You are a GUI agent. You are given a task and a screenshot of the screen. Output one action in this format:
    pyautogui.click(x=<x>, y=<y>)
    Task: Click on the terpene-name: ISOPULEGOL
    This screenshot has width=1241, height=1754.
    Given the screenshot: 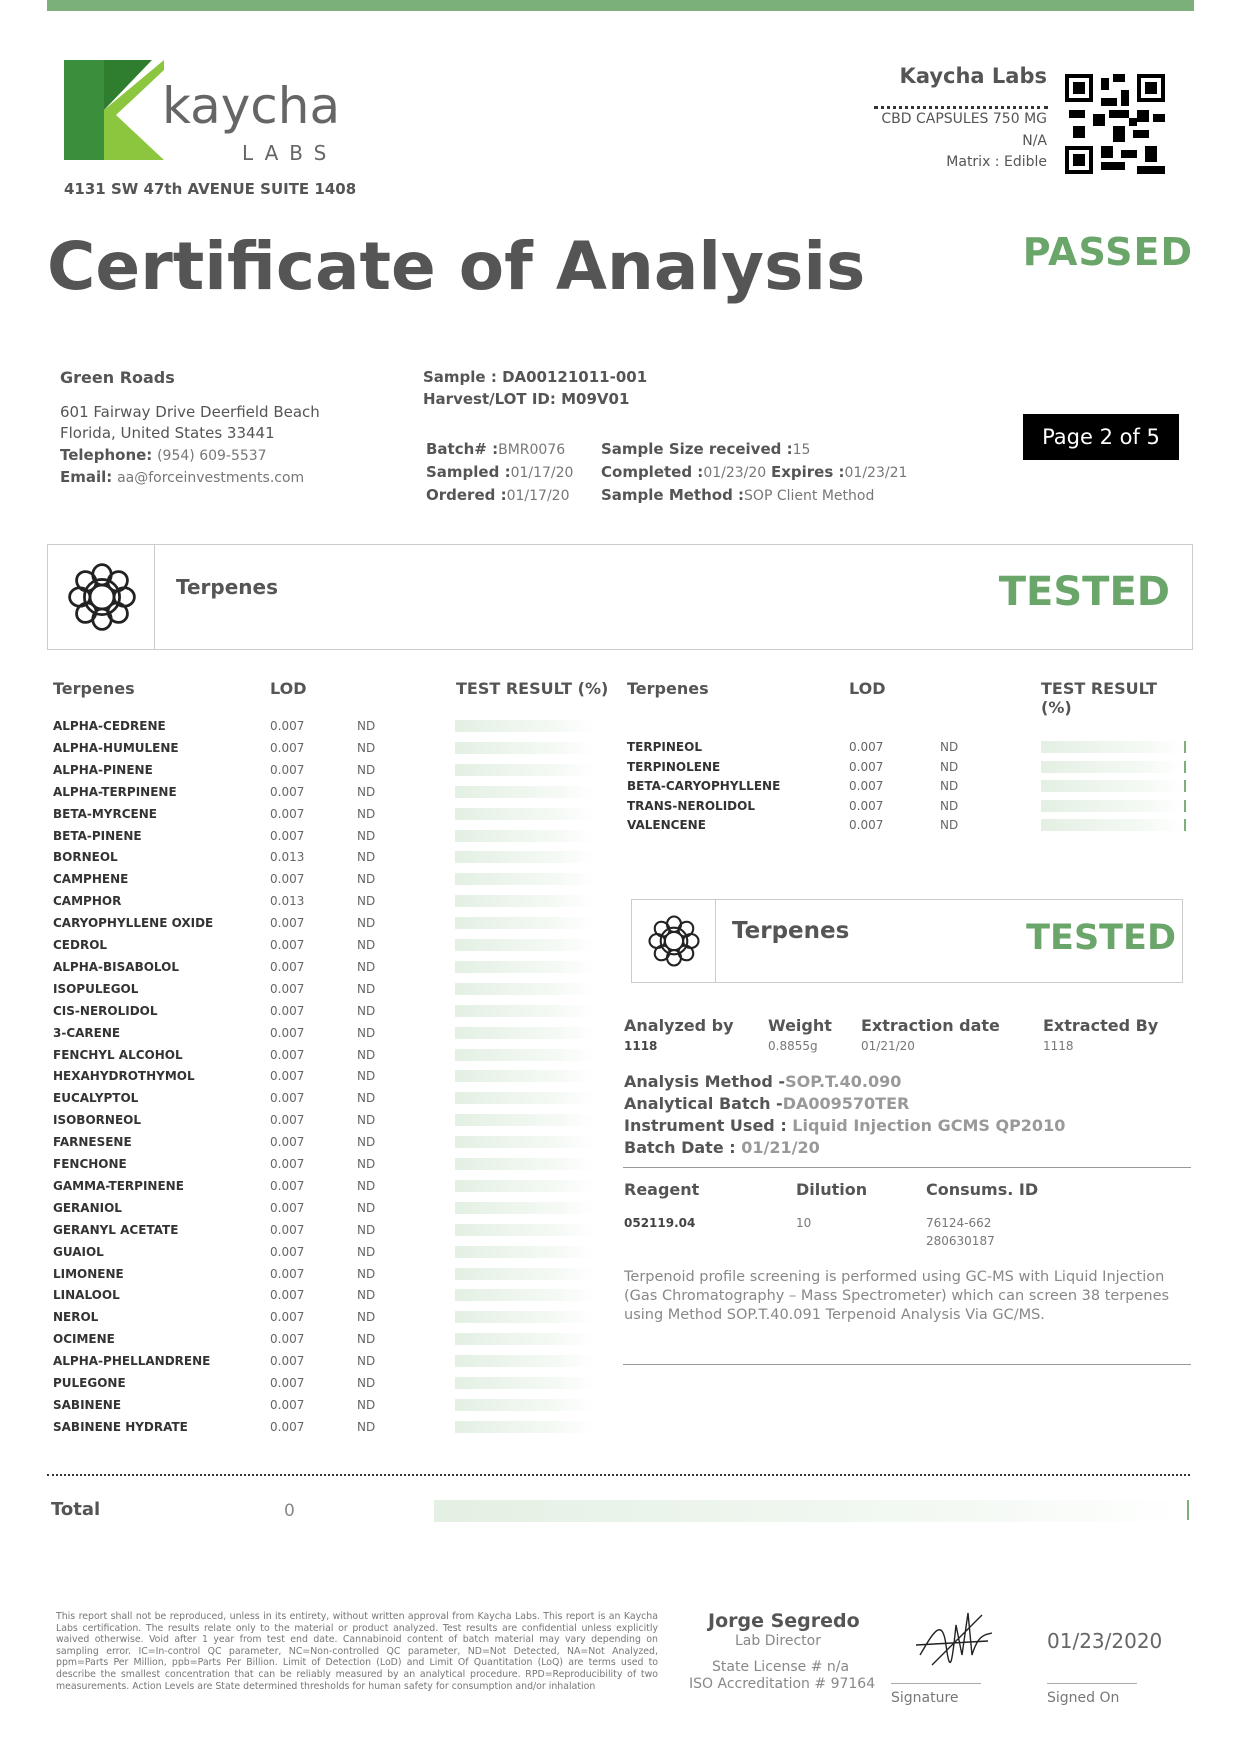 What is the action you would take?
    pyautogui.click(x=96, y=988)
    